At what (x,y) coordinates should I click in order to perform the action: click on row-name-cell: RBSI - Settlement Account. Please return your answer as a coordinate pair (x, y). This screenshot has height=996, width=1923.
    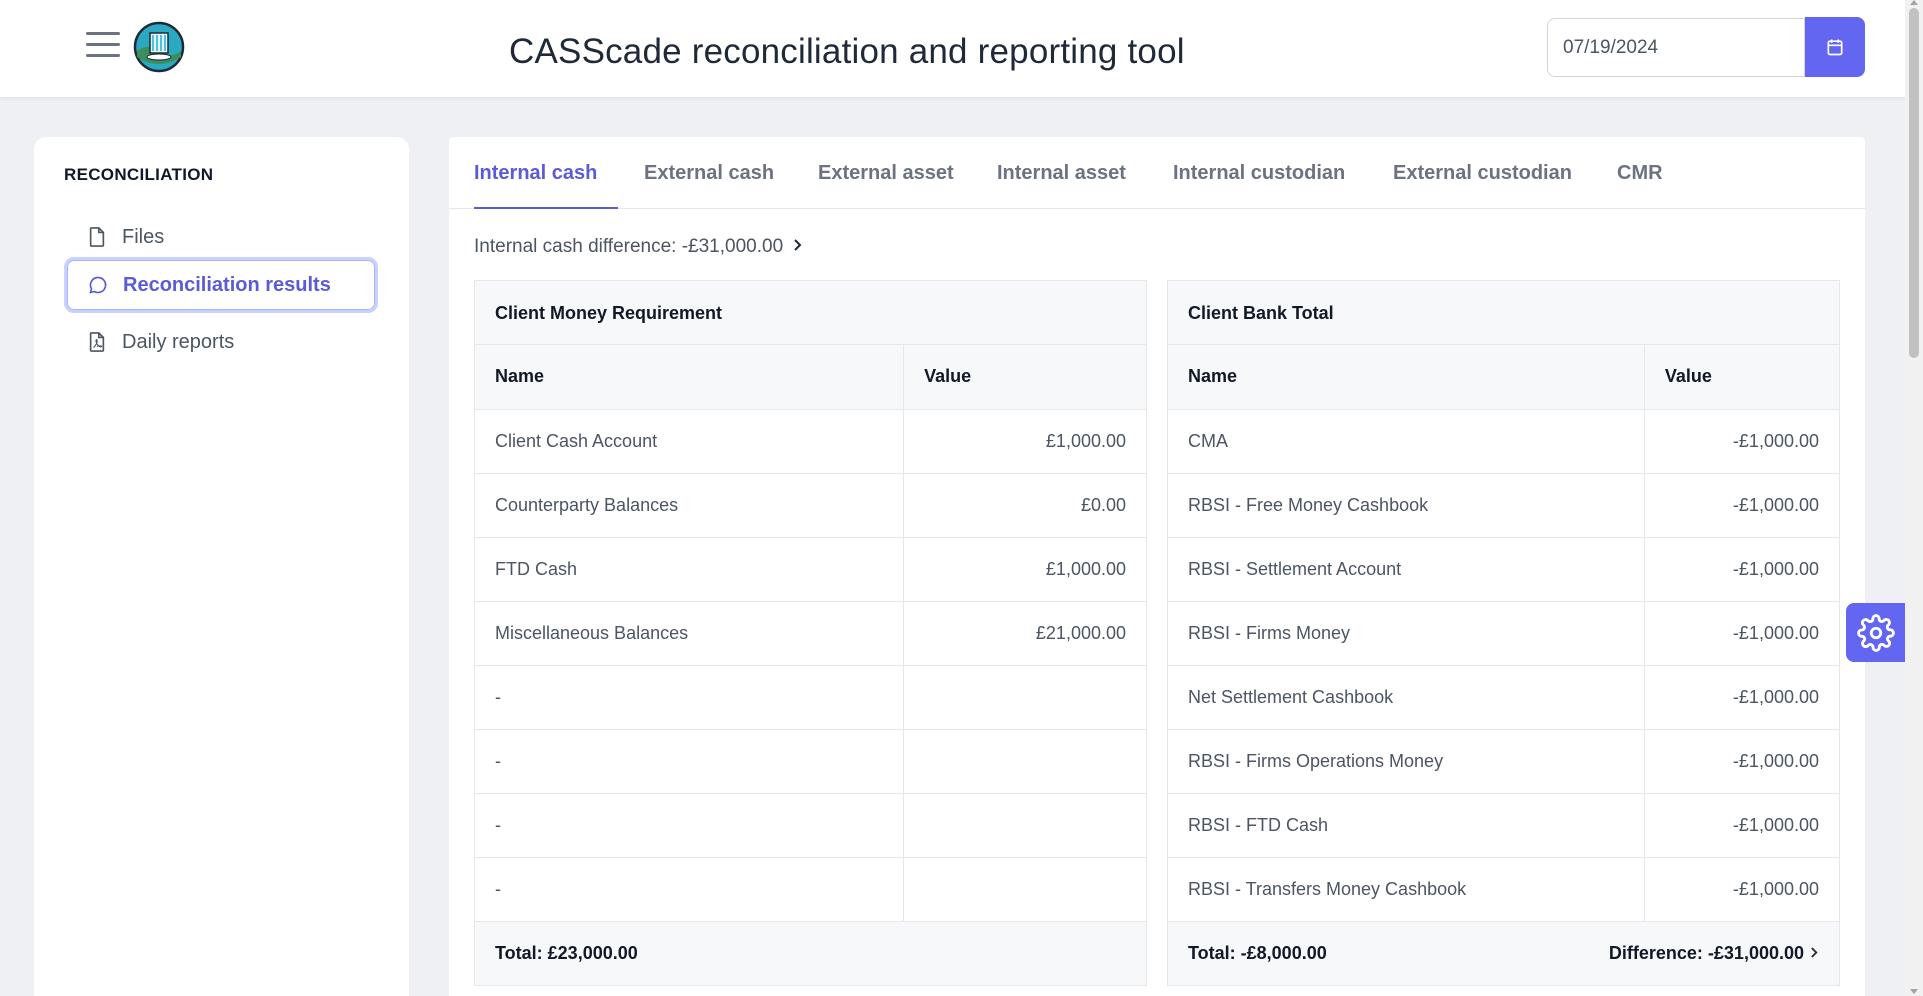
    Looking at the image, I should click on (1406, 569).